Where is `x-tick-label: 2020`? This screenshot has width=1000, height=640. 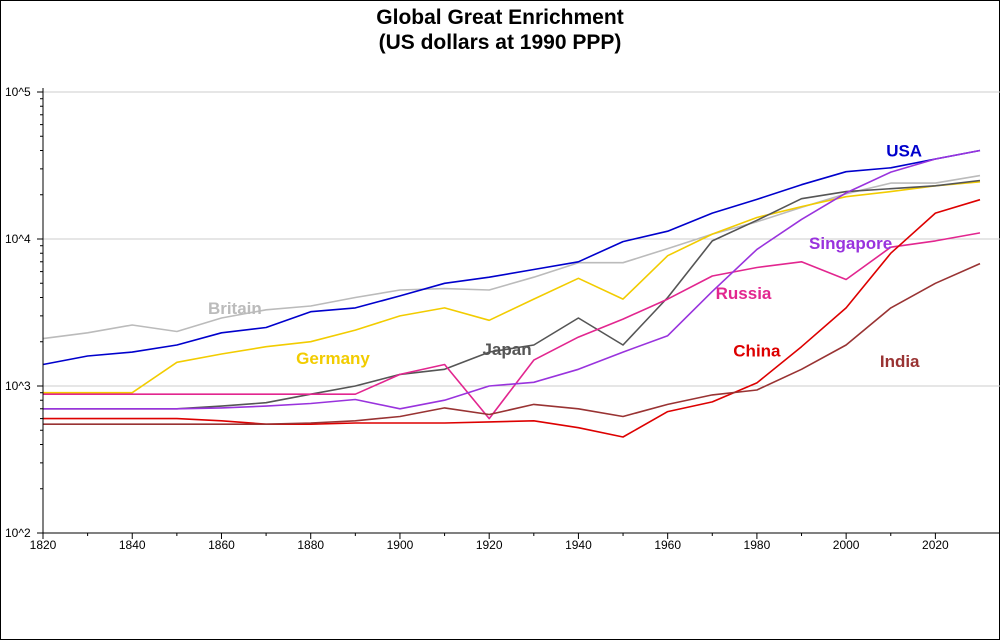 x-tick-label: 2020 is located at coordinates (935, 545).